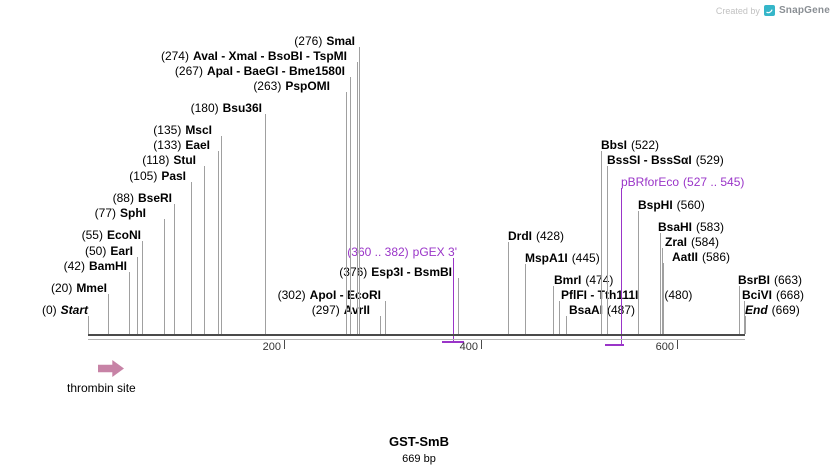 The width and height of the screenshot is (838, 475). Describe the element at coordinates (584, 280) in the screenshot. I see `site-label-bmri: BmrI (474)` at that location.